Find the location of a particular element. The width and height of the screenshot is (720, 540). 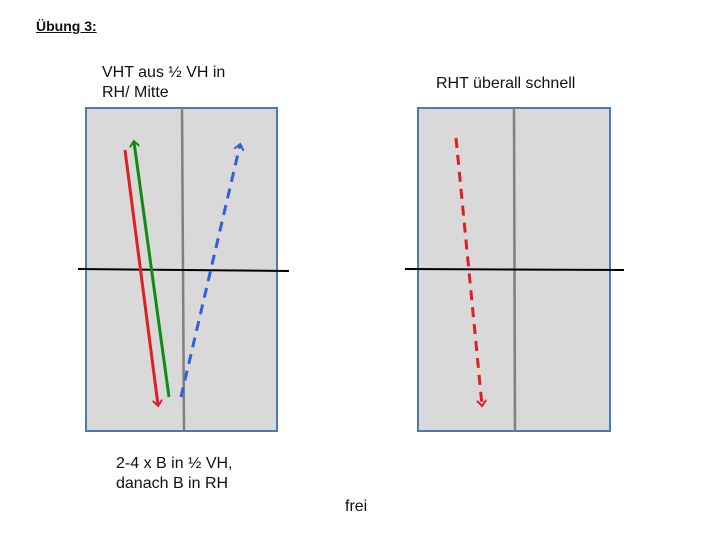

panel-caption: 2-4 x B in ½ VH, danach B in RH is located at coordinates (174, 473).